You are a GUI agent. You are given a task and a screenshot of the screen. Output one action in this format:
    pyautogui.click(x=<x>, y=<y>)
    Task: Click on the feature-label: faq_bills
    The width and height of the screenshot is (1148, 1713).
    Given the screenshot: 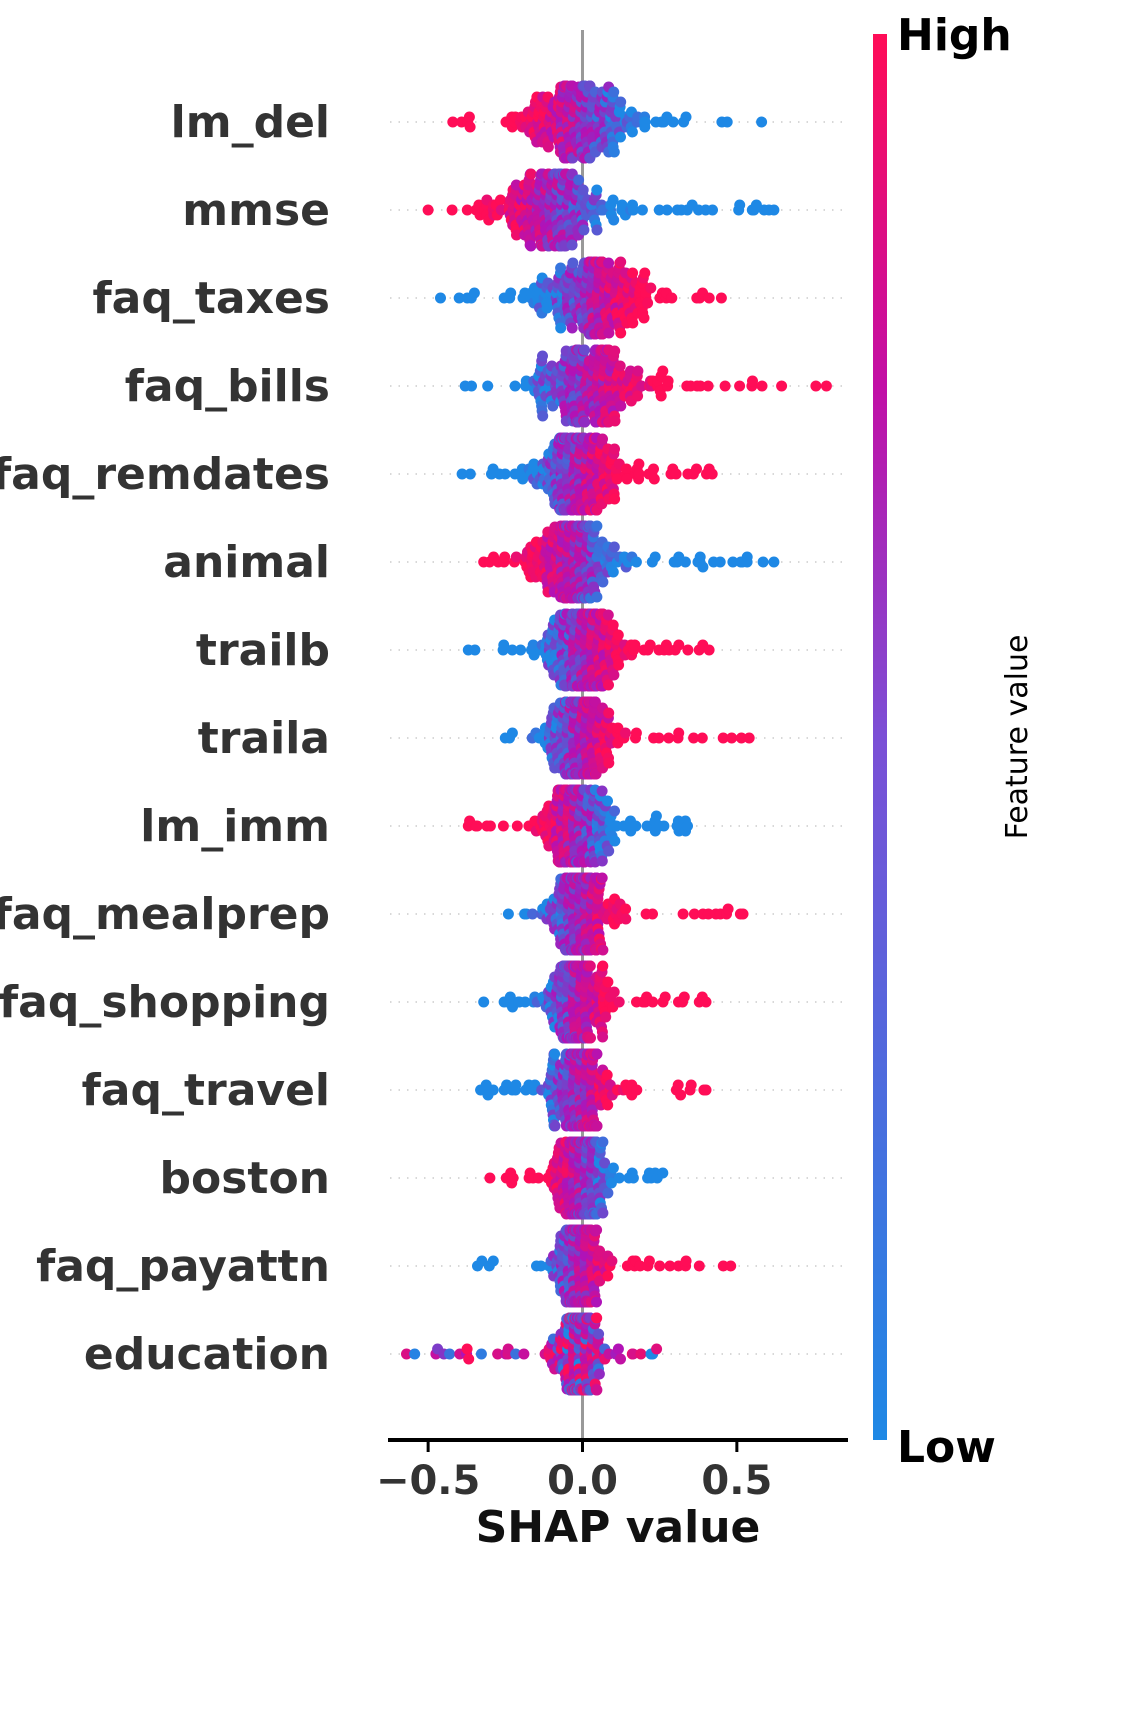 What is the action you would take?
    pyautogui.click(x=227, y=386)
    